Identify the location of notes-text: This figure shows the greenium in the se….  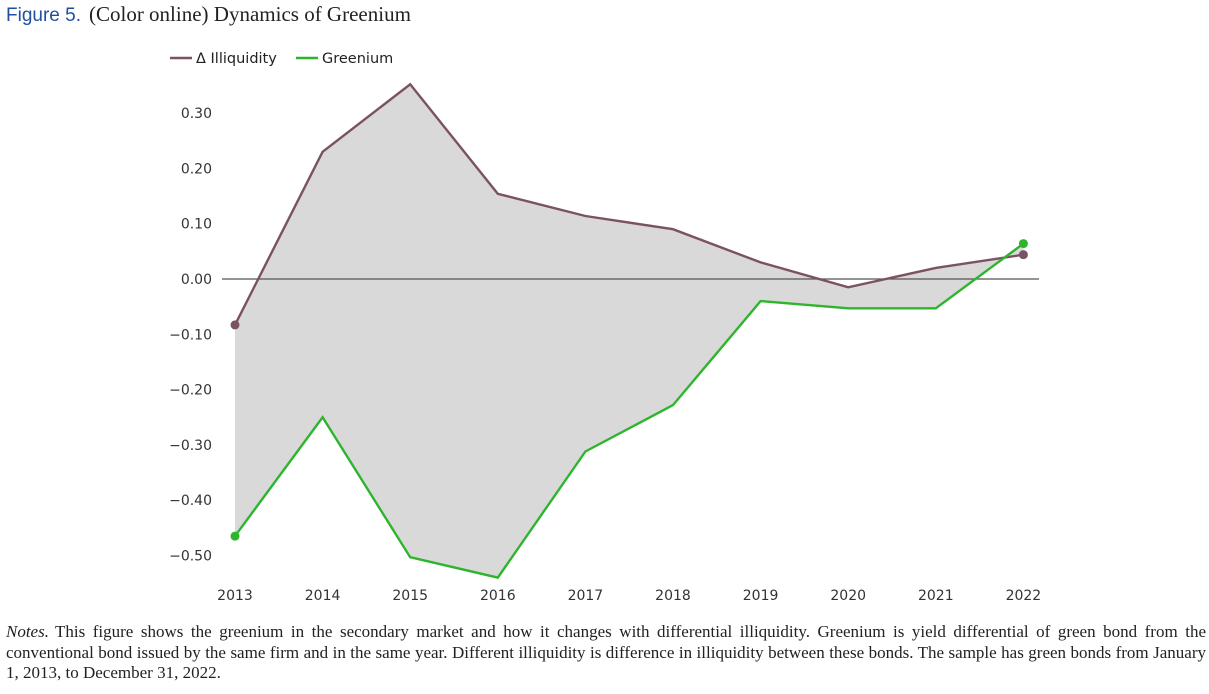
(606, 652).